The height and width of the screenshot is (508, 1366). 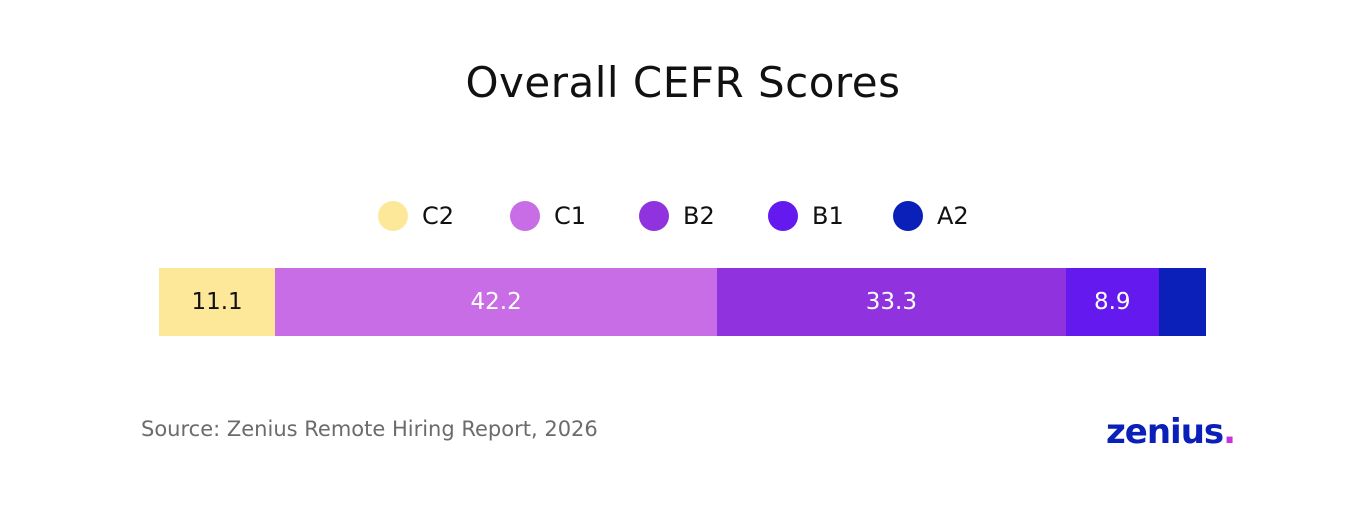 I want to click on legend-label: C2, so click(x=438, y=216).